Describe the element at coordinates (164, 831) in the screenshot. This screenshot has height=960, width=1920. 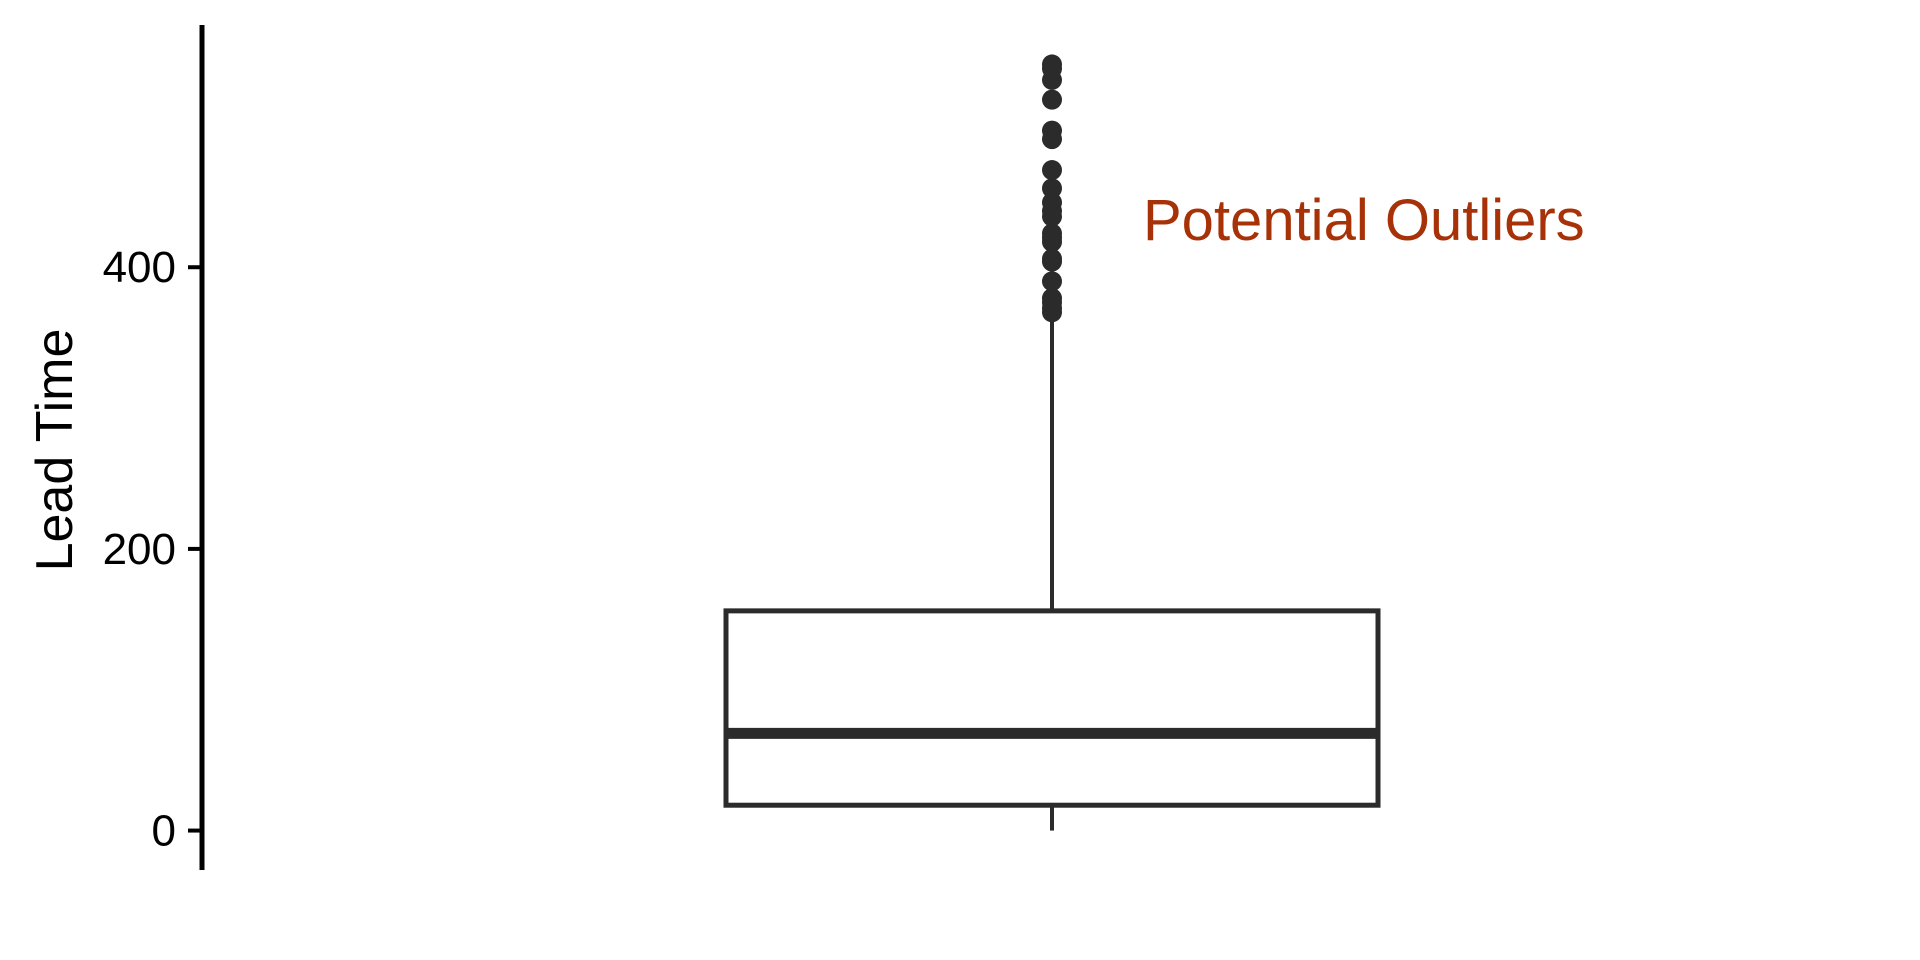
I see `y-tick-label: 0` at that location.